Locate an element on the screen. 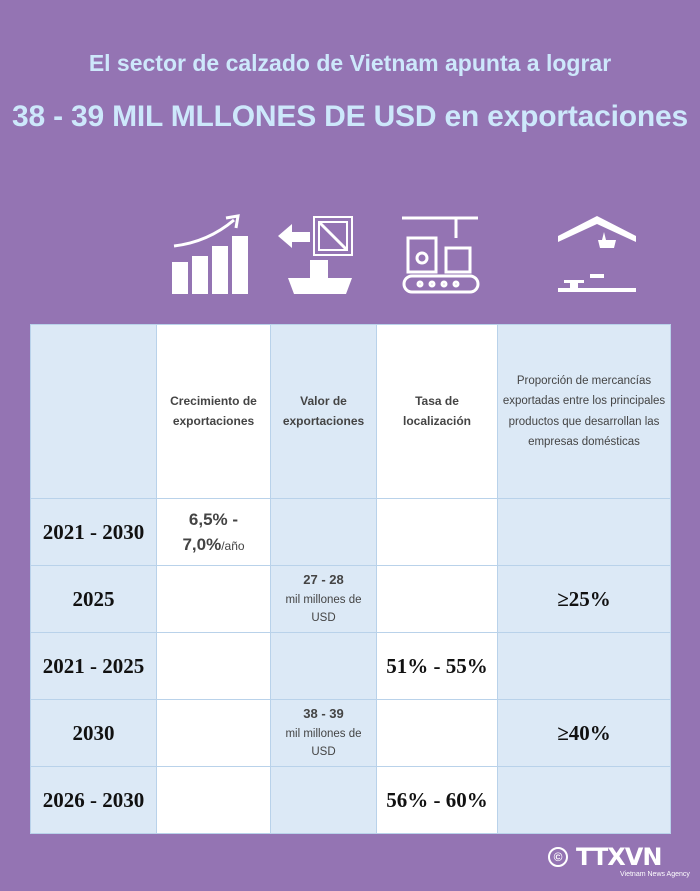 The height and width of the screenshot is (891, 700). value-cell: 38 - 39 mil millones de USD is located at coordinates (323, 733).